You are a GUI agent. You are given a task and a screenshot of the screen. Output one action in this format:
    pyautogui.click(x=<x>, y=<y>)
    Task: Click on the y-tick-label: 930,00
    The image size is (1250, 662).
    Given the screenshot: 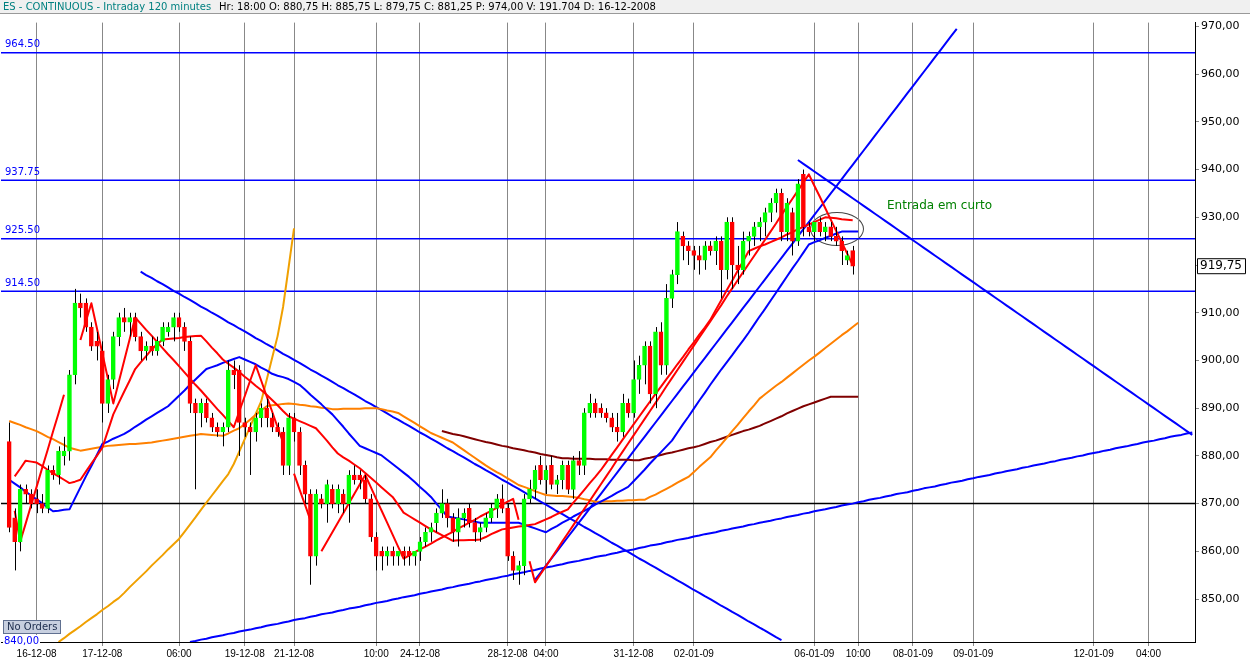 What is the action you would take?
    pyautogui.click(x=1220, y=217)
    